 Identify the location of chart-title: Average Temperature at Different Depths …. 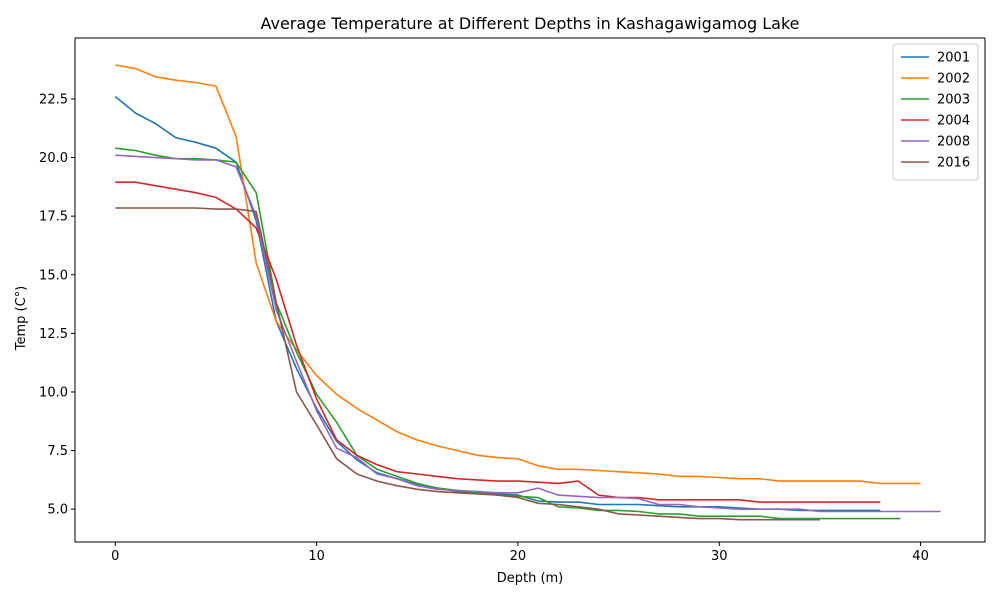
(529, 23).